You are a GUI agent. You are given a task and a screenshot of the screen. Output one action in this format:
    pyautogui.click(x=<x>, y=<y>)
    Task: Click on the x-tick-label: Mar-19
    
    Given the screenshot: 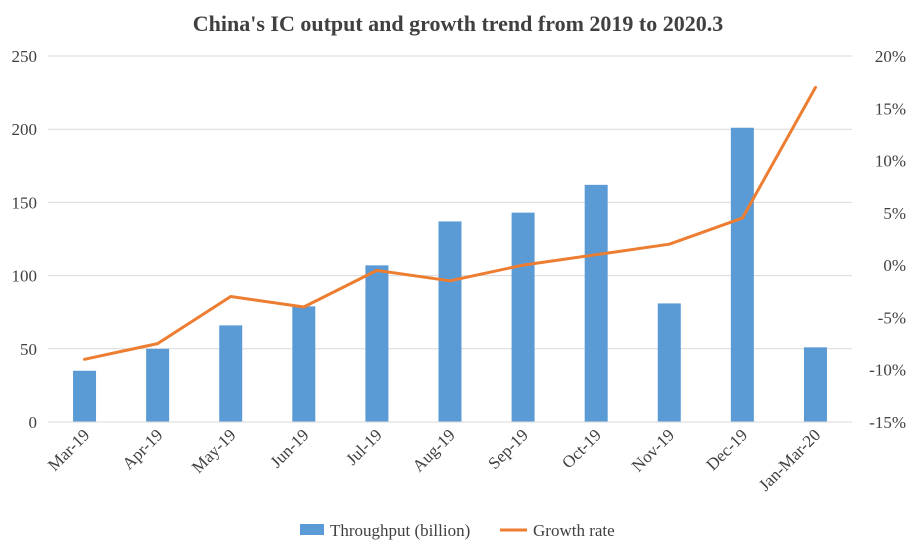 What is the action you would take?
    pyautogui.click(x=68, y=449)
    